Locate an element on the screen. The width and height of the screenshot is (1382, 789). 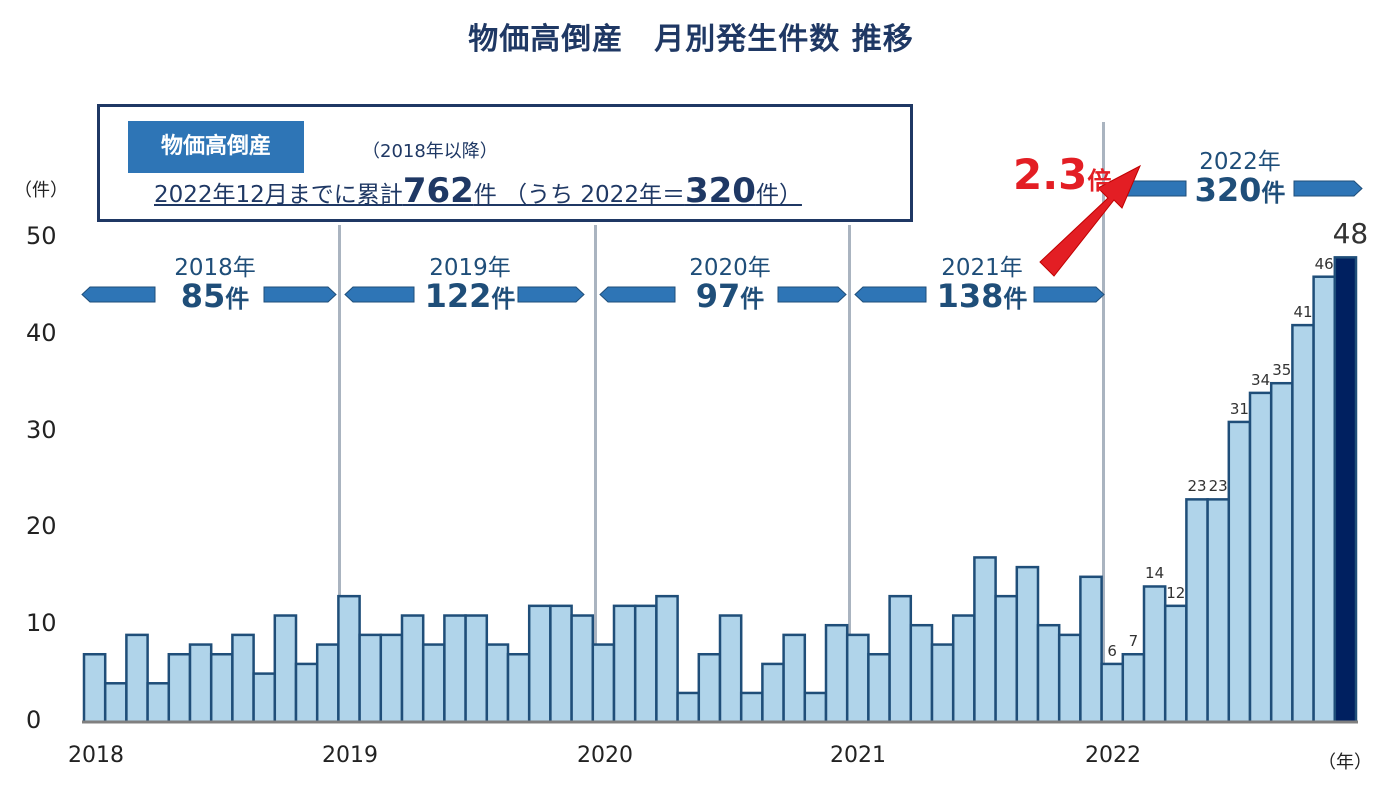
summary-suffix: 件） is located at coordinates (778, 195).